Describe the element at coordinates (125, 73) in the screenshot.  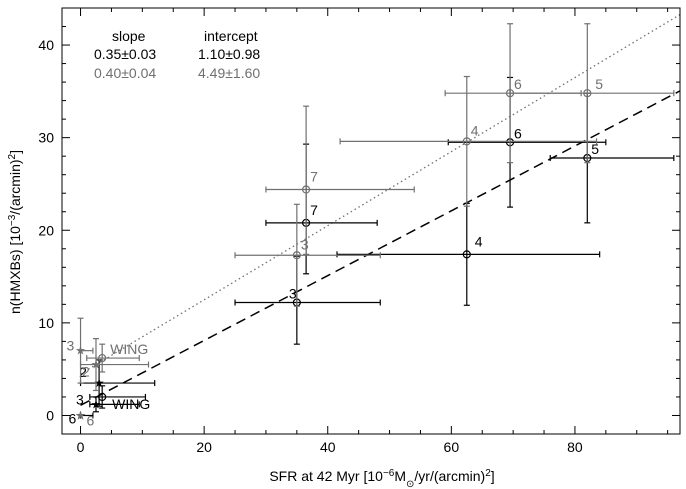
I see `legend-slope-gray: 0.40±0.04` at that location.